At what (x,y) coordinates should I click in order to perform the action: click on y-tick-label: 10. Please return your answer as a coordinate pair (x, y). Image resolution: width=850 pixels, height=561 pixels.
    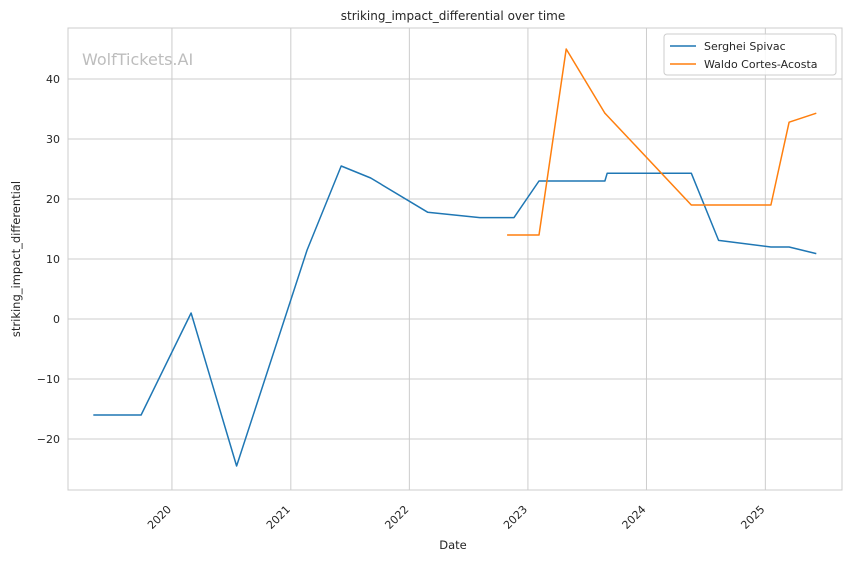
    Looking at the image, I should click on (53, 259).